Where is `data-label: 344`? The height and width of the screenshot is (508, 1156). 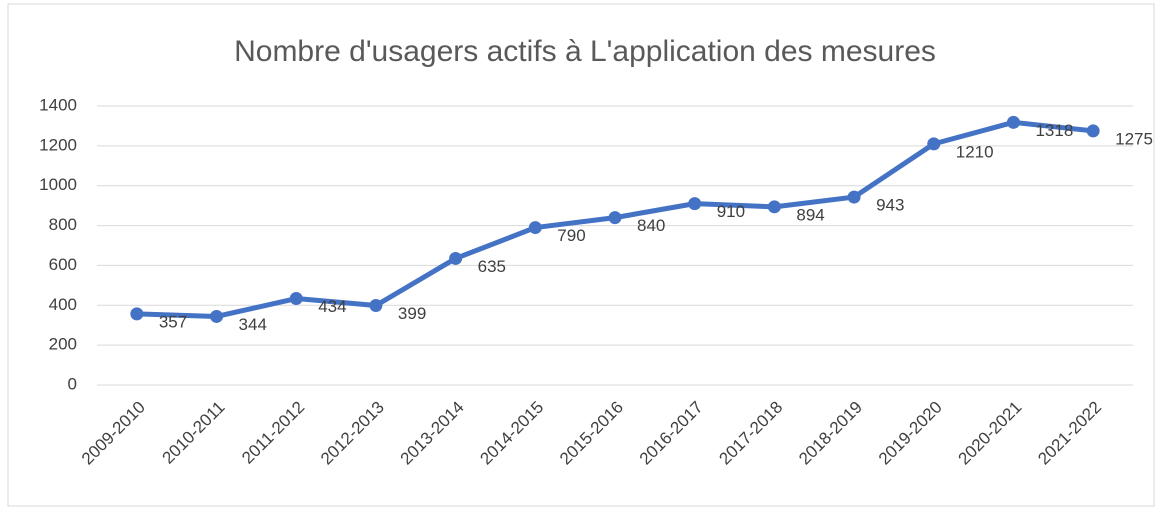 data-label: 344 is located at coordinates (253, 324).